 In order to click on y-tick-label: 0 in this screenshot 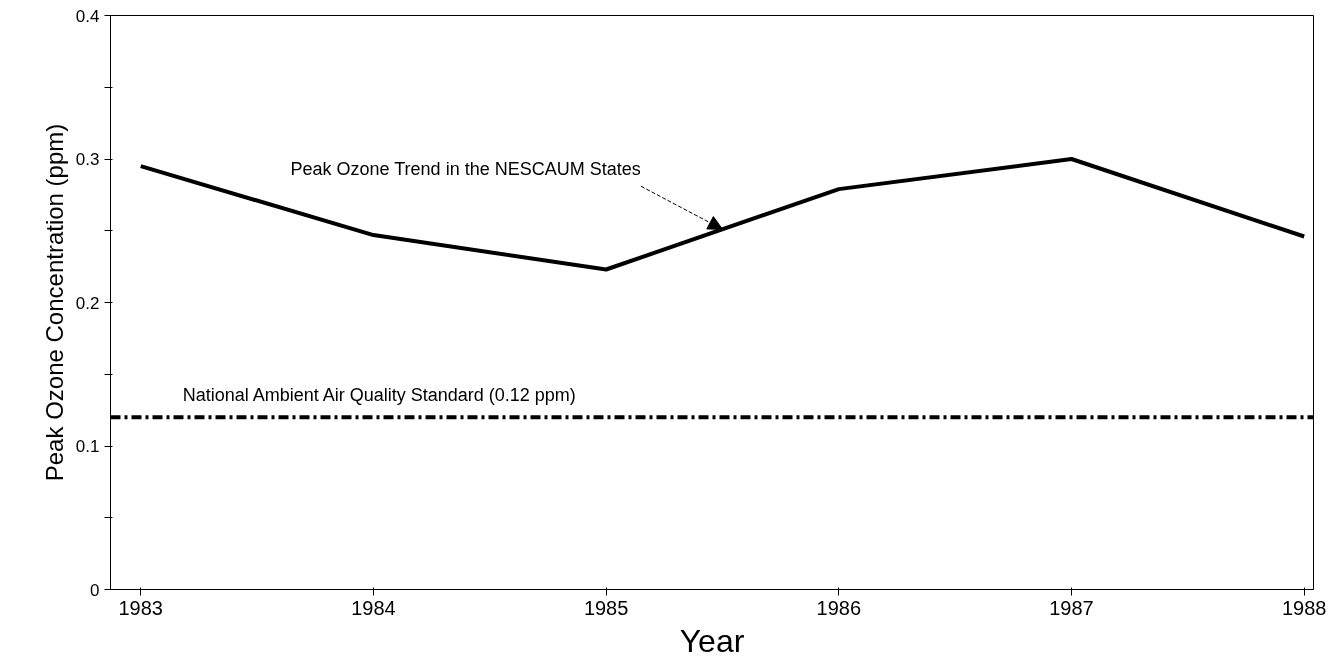, I will do `click(95, 590)`.